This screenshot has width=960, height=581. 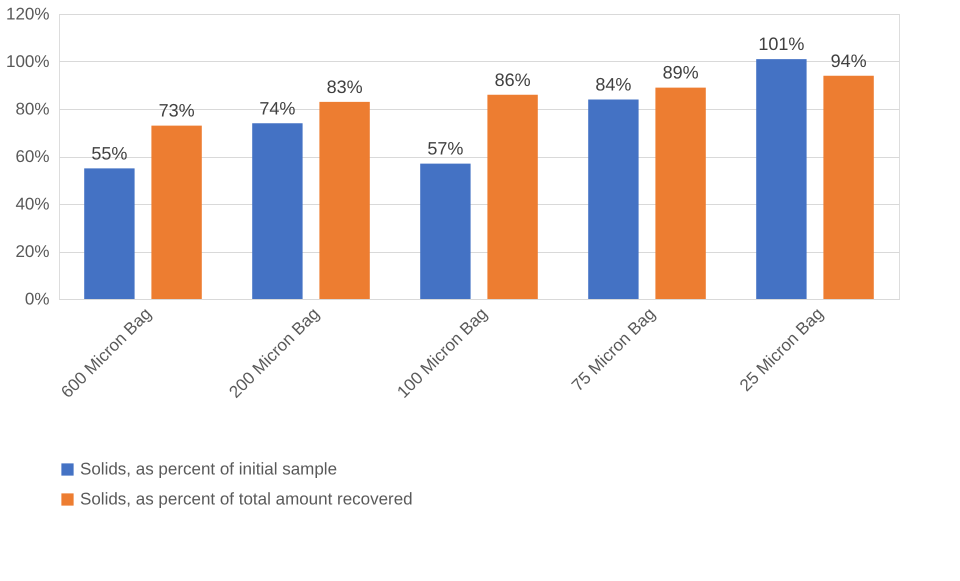 I want to click on data-label: 83%, so click(x=344, y=86).